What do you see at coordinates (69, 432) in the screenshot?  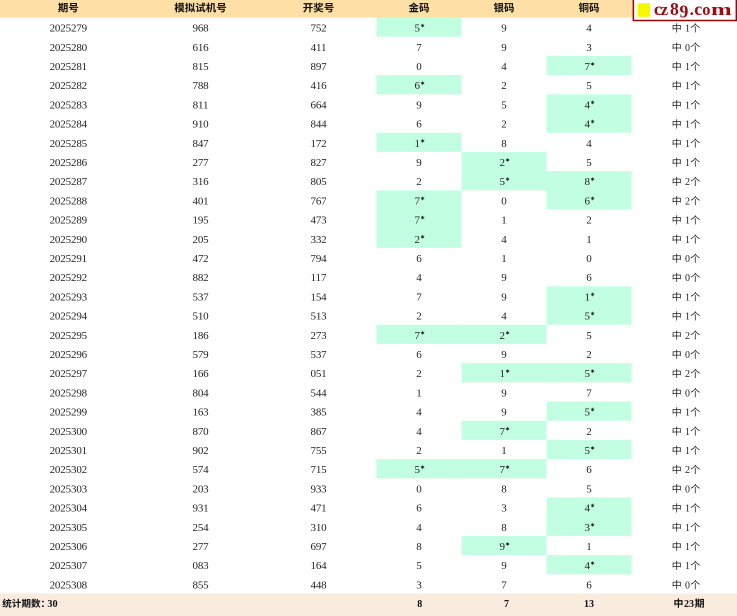 I see `svg-text: 2025300` at bounding box center [69, 432].